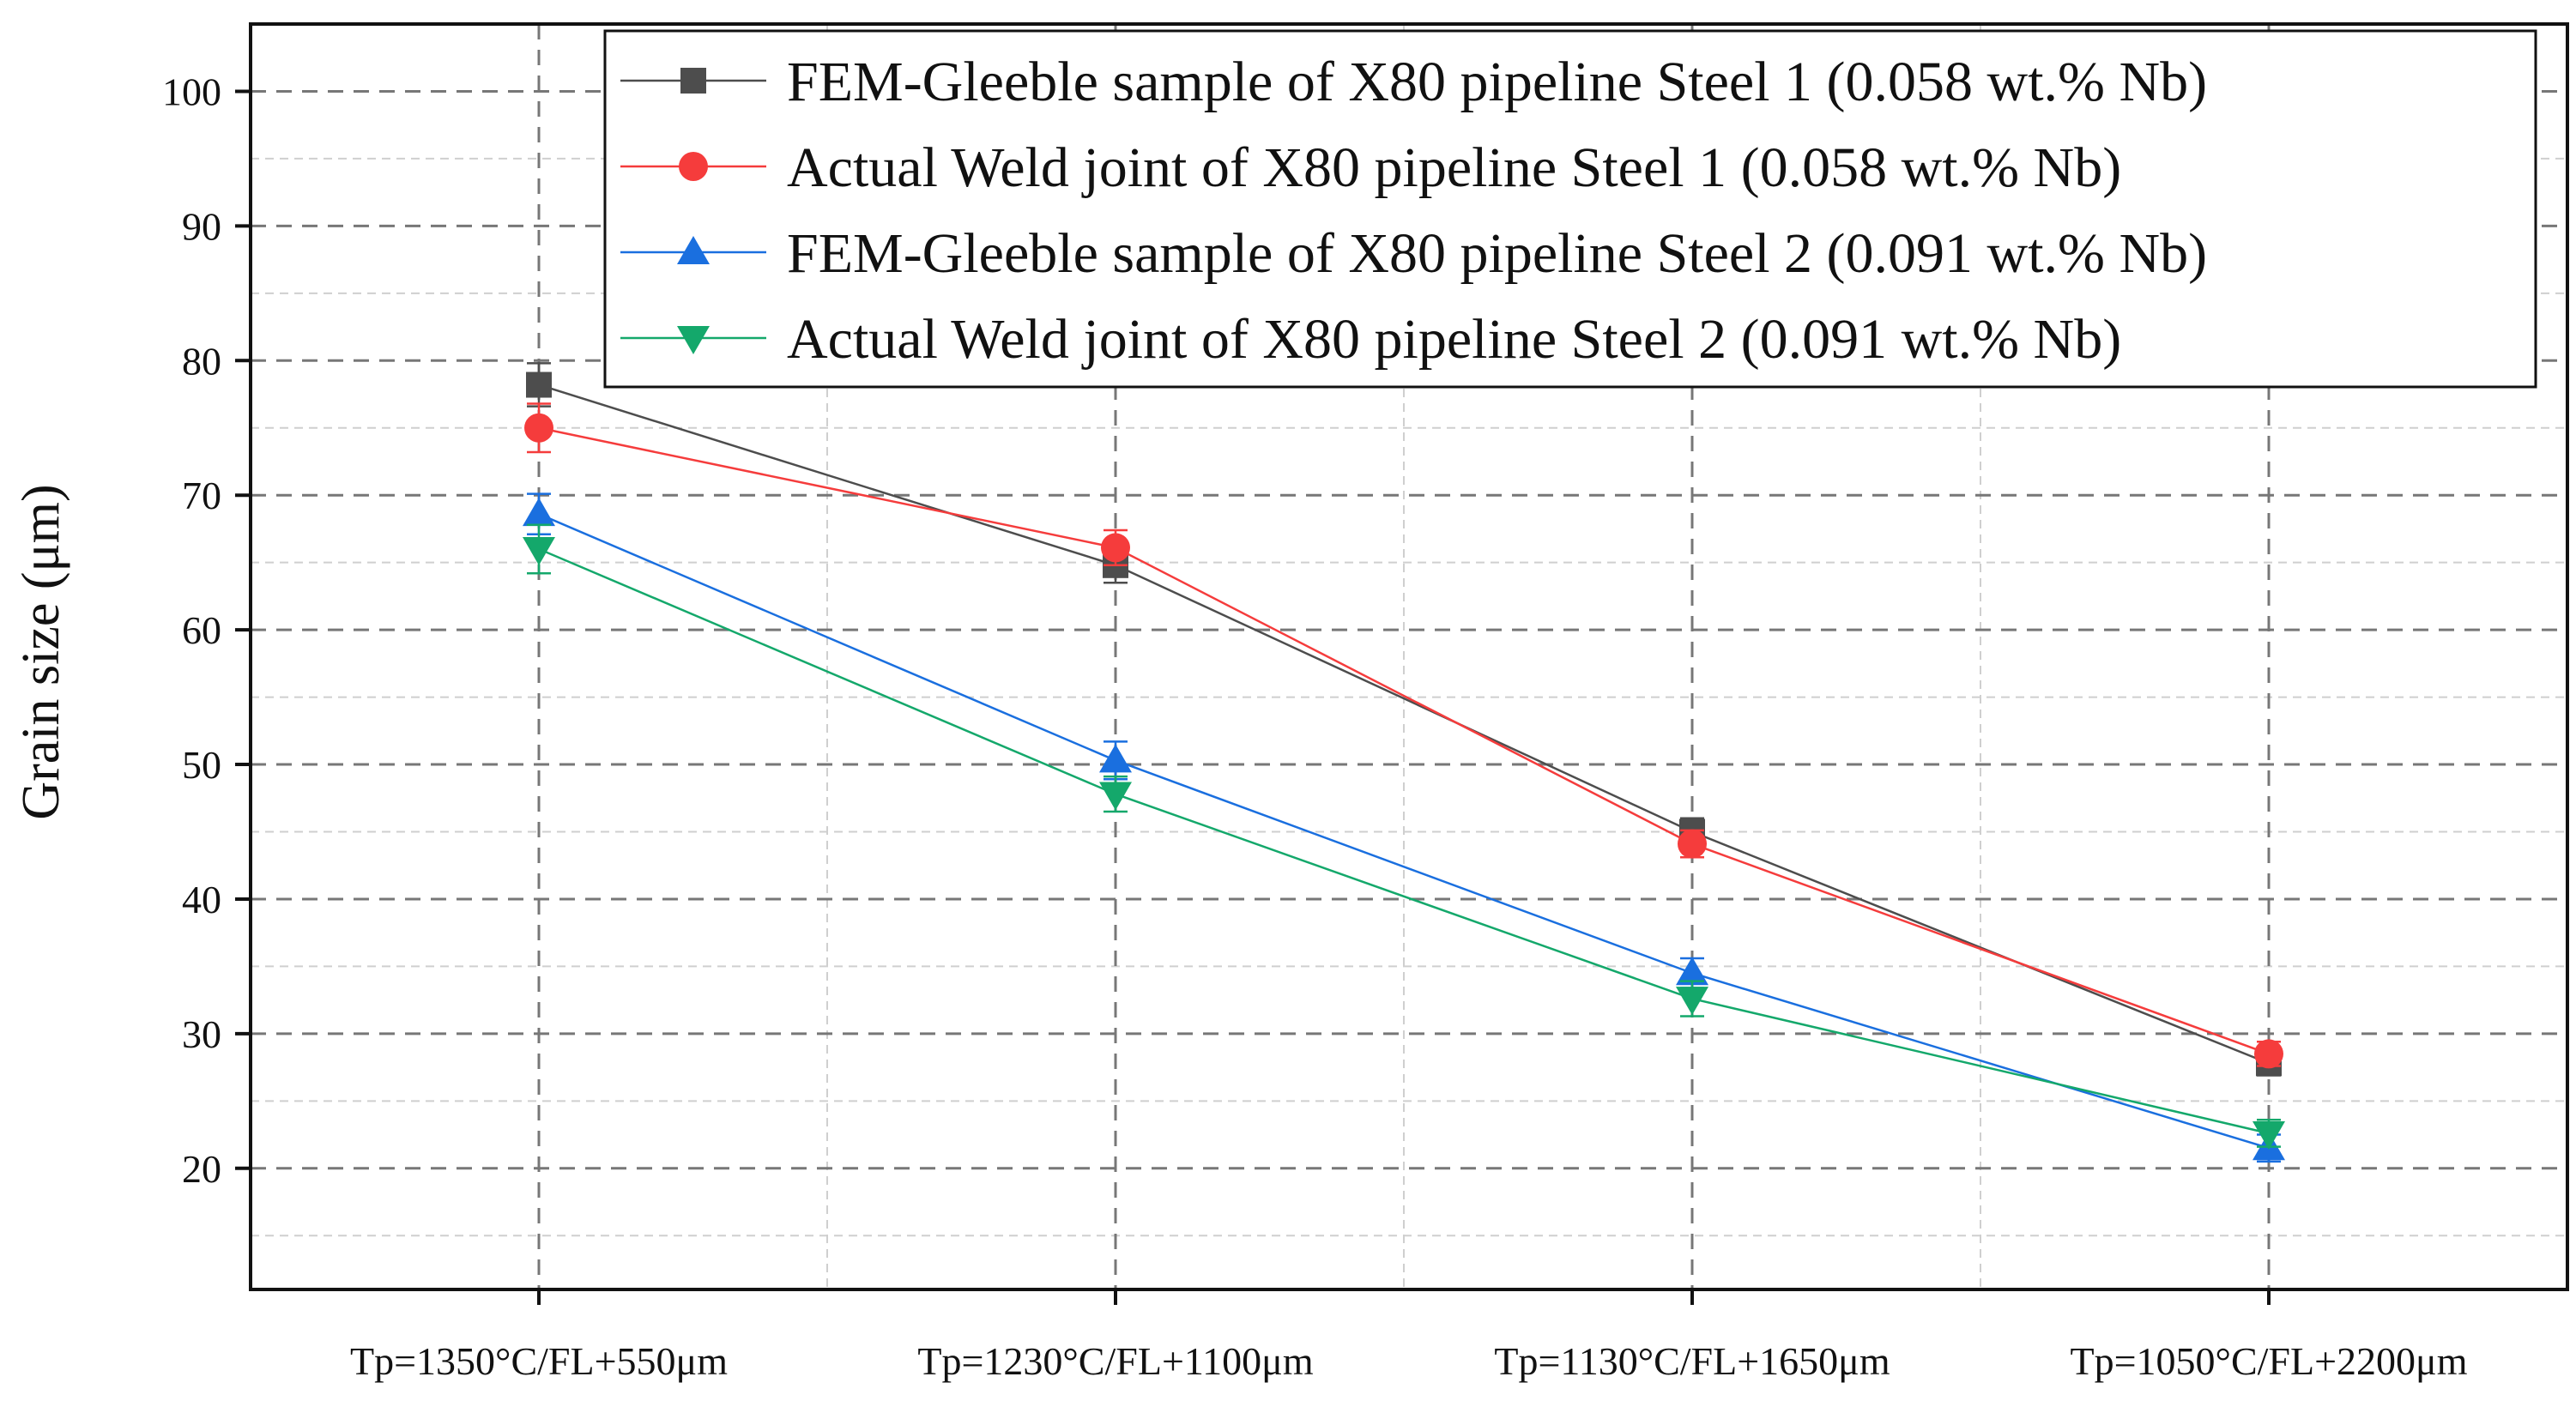 The height and width of the screenshot is (1407, 2576). What do you see at coordinates (201, 226) in the screenshot?
I see `y-tick-label: 90` at bounding box center [201, 226].